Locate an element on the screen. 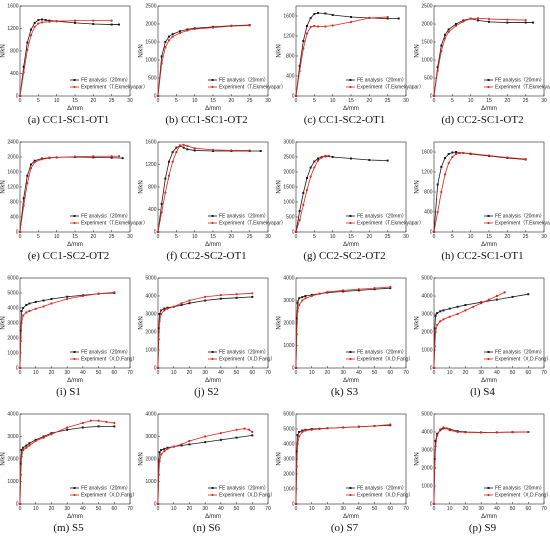 The image size is (550, 542). y-tick-label: 4000 is located at coordinates (426, 297).